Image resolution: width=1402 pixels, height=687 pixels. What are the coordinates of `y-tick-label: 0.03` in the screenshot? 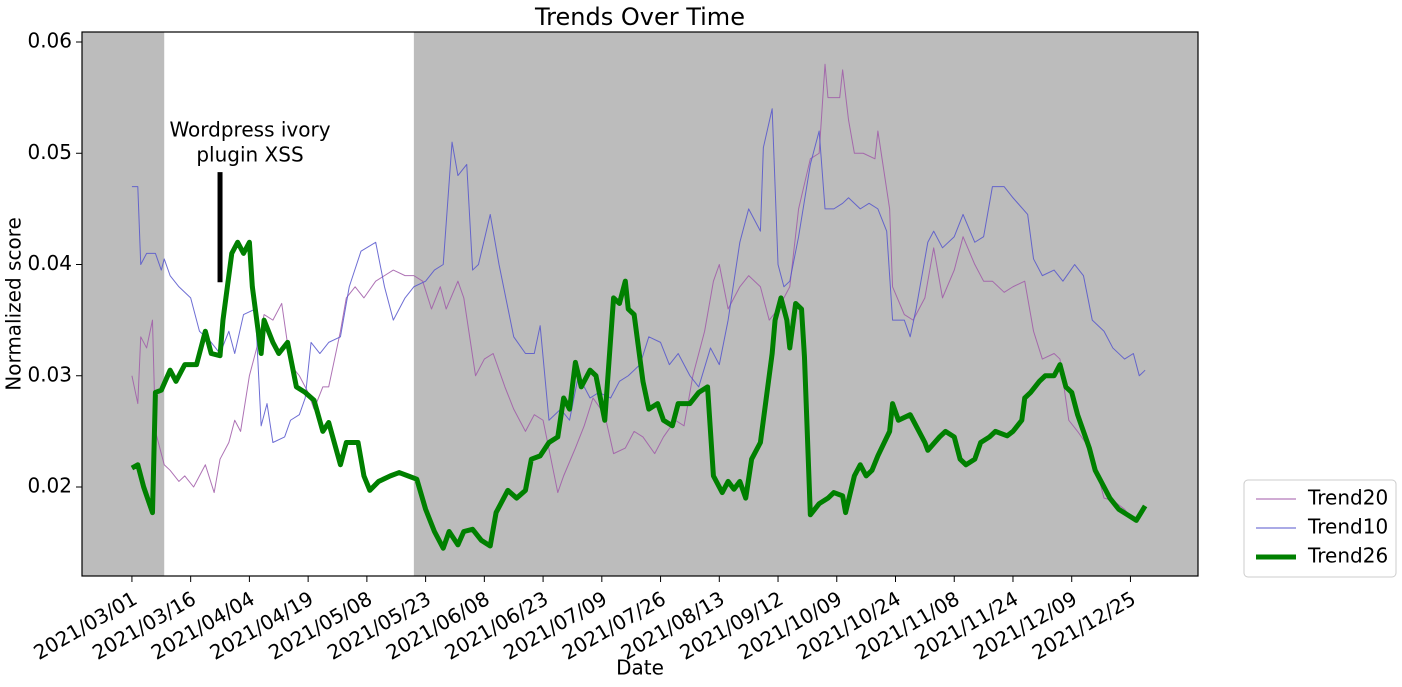 It's located at (49, 374).